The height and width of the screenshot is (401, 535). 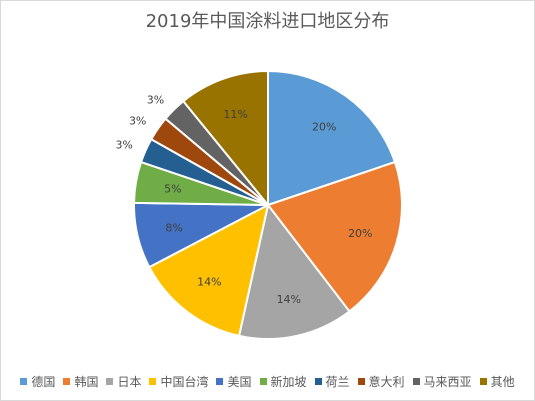 I want to click on slice-label-7: 3%, so click(x=123, y=145).